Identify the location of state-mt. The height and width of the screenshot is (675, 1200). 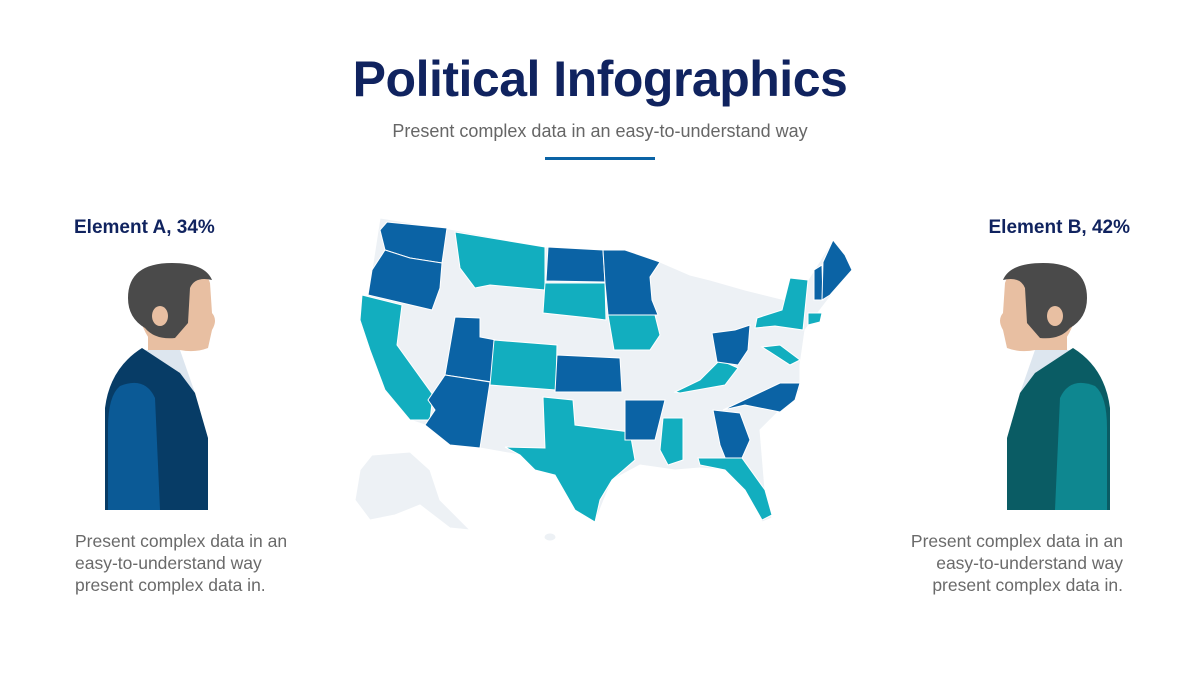
(500, 261).